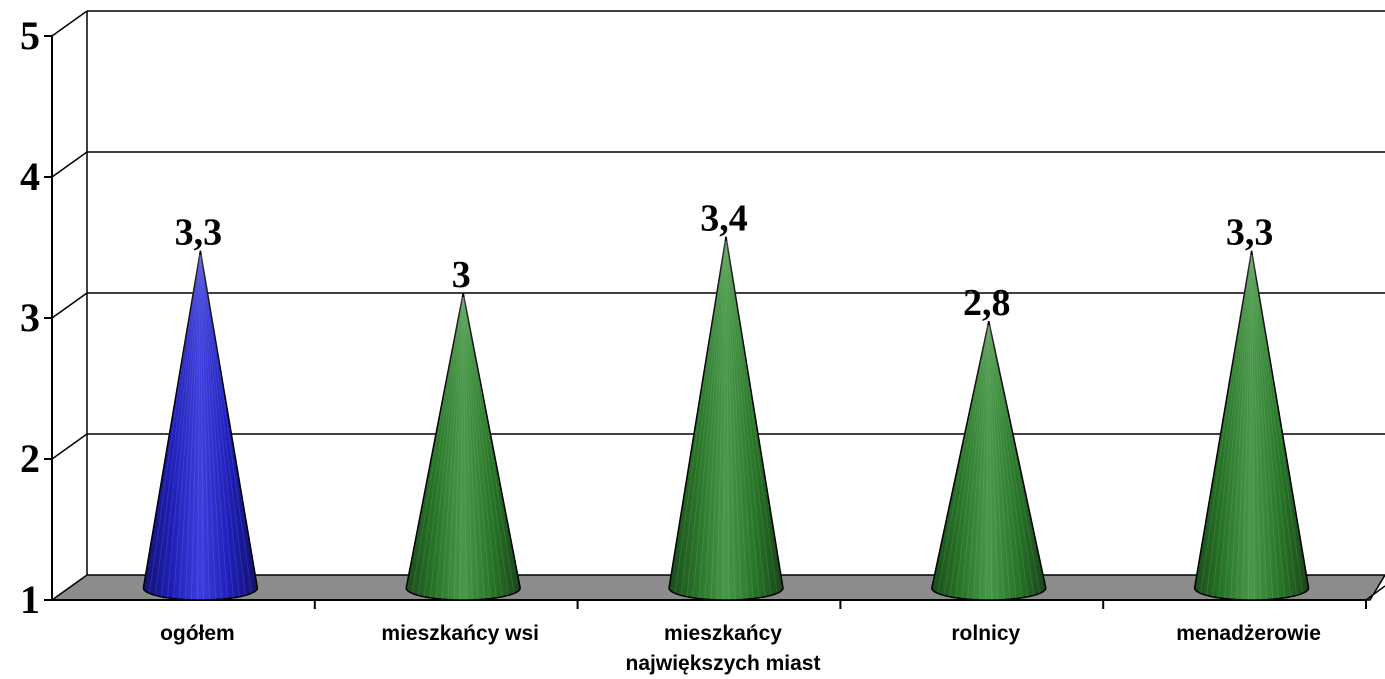 Image resolution: width=1385 pixels, height=679 pixels. What do you see at coordinates (30, 176) in the screenshot?
I see `y-tick-label: 4` at bounding box center [30, 176].